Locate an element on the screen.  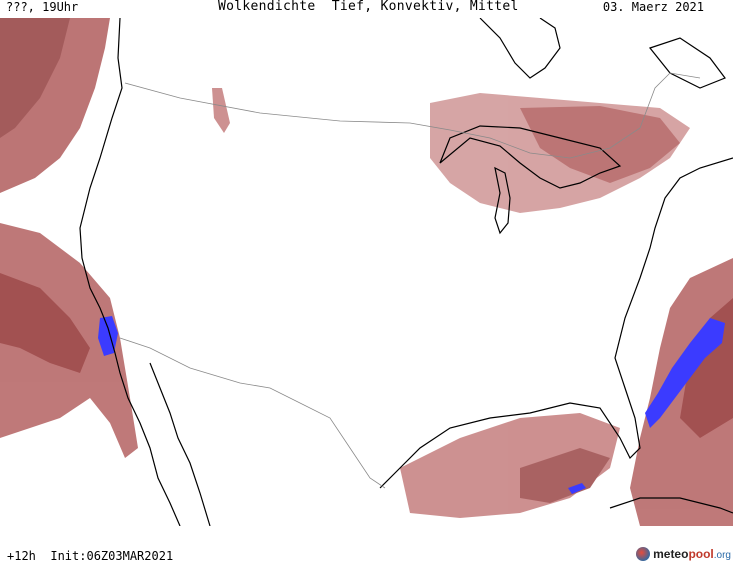
run-info-label: +12h Init:06Z03MAR2021 is located at coordinates (90, 556).